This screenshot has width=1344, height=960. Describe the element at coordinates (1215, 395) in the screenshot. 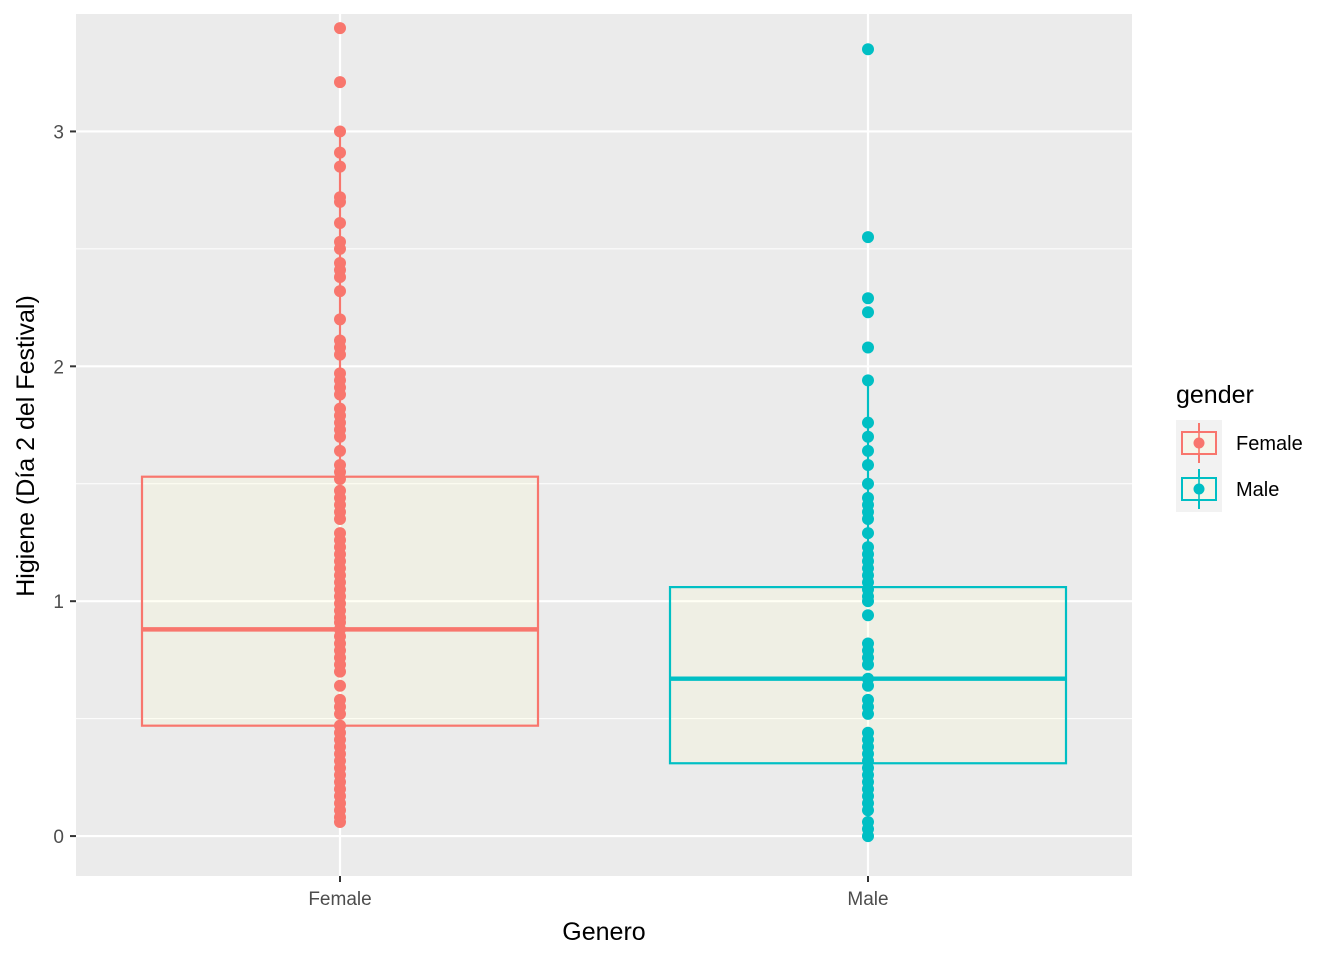

I see `legend-title: gender` at that location.